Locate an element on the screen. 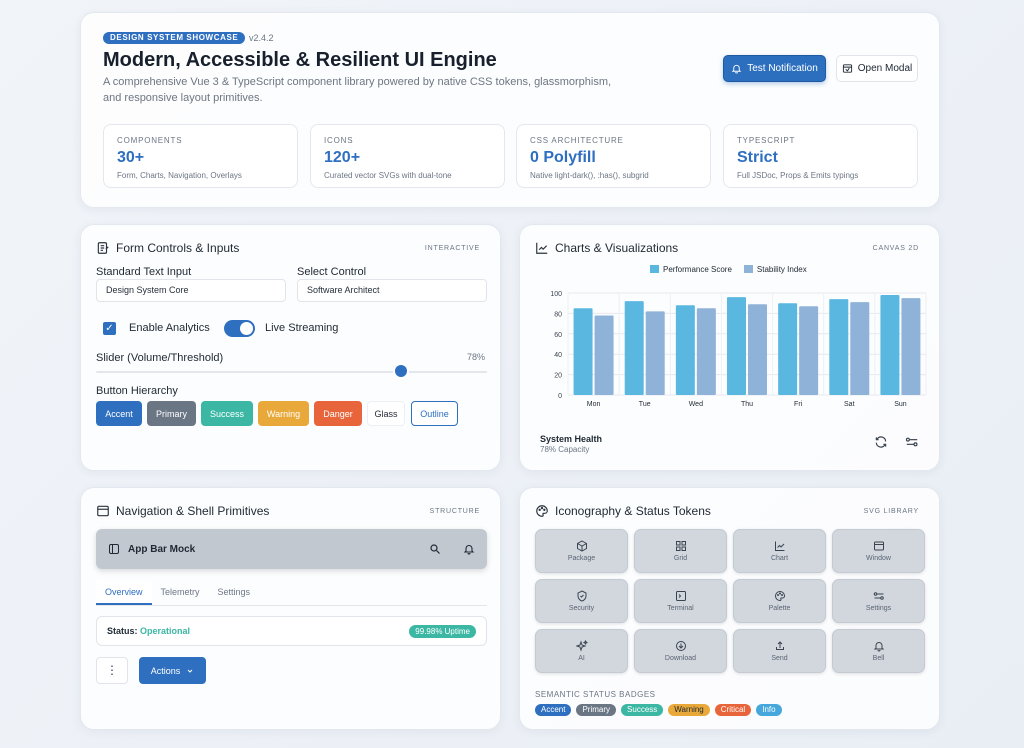 This screenshot has width=1024, height=748. select-control: Software Architect is located at coordinates (392, 290).